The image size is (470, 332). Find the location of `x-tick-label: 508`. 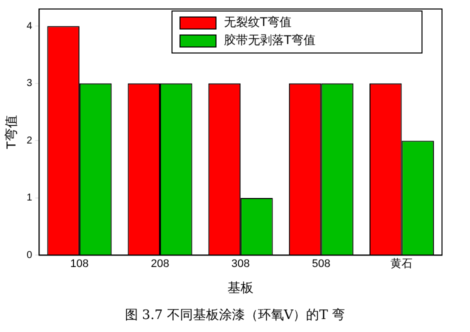

x-tick-label: 508 is located at coordinates (321, 264).